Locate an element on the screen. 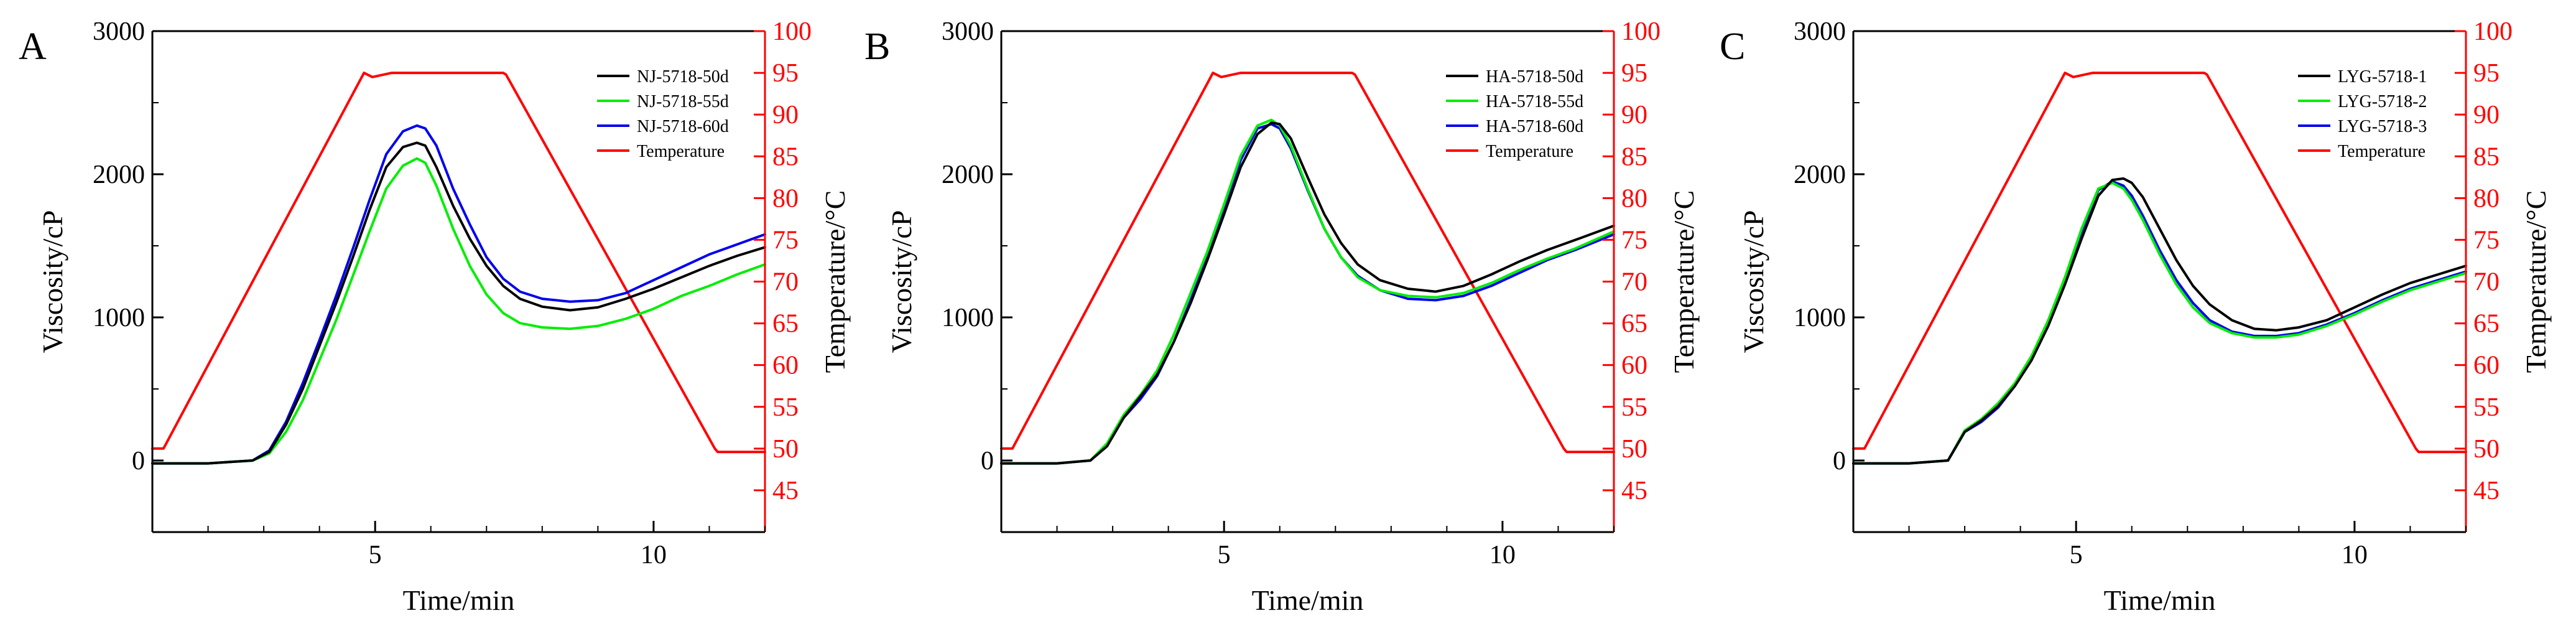  legend-entry: LYG-5718-1 is located at coordinates (2382, 77).